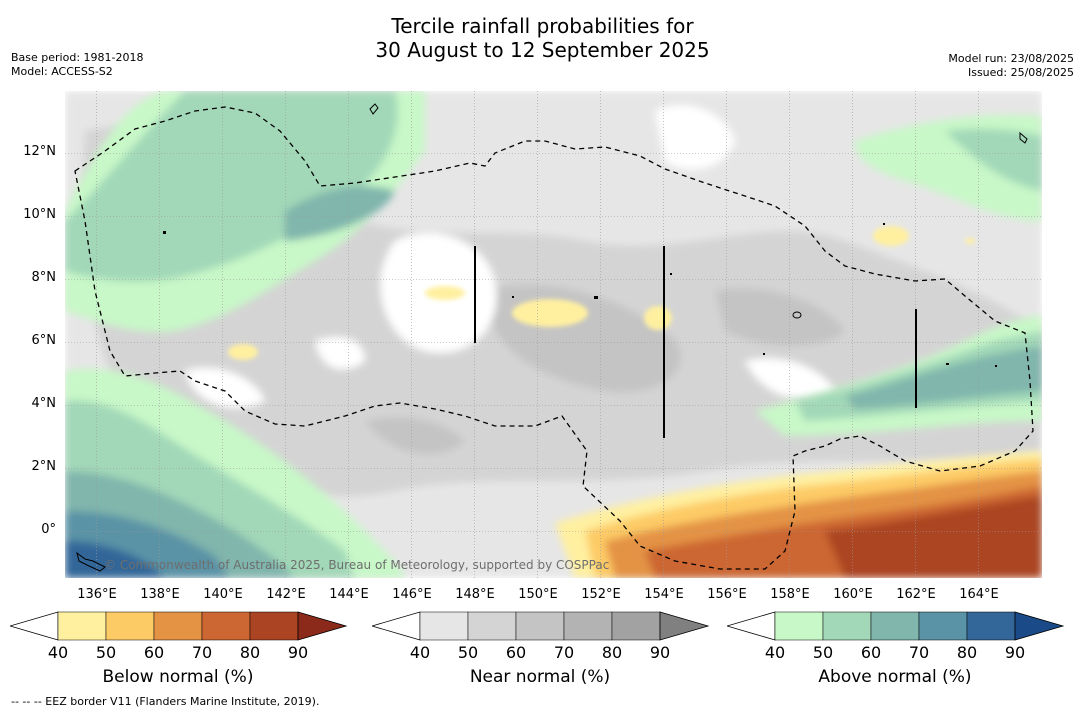  Describe the element at coordinates (601, 594) in the screenshot. I see `lon-tick: 152°E` at that location.